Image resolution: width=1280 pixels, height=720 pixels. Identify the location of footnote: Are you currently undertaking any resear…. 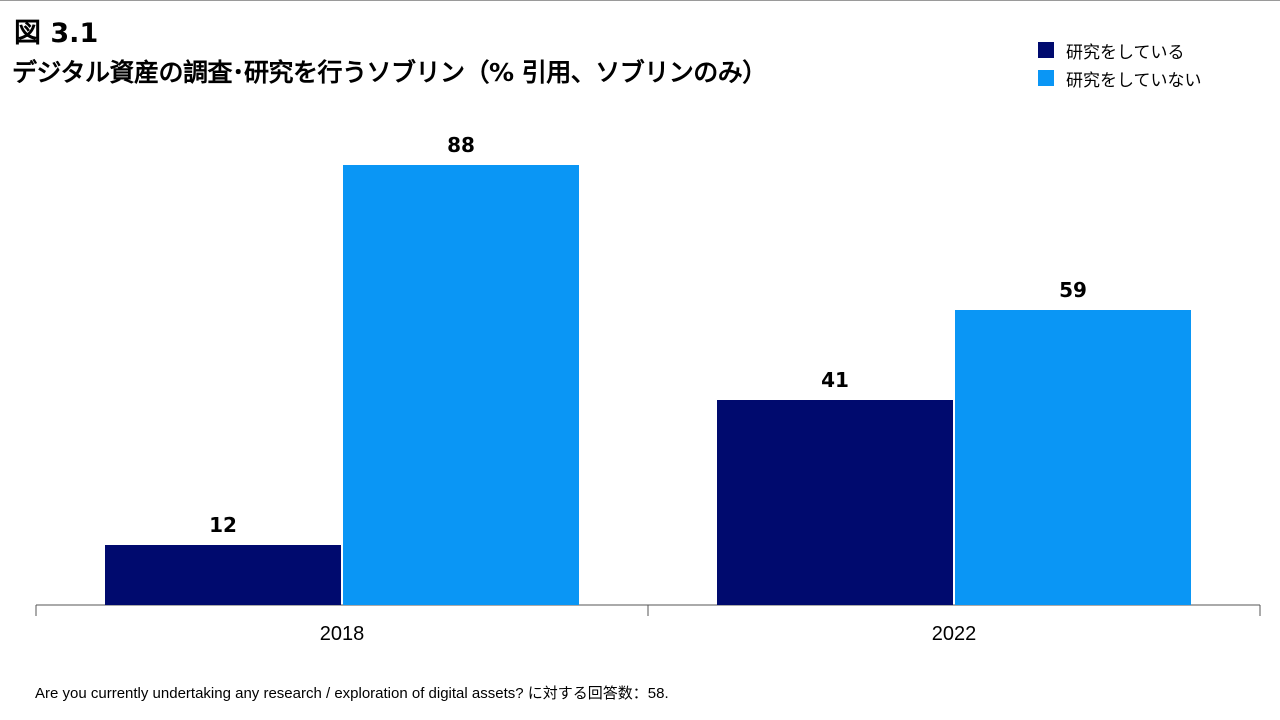
(352, 693).